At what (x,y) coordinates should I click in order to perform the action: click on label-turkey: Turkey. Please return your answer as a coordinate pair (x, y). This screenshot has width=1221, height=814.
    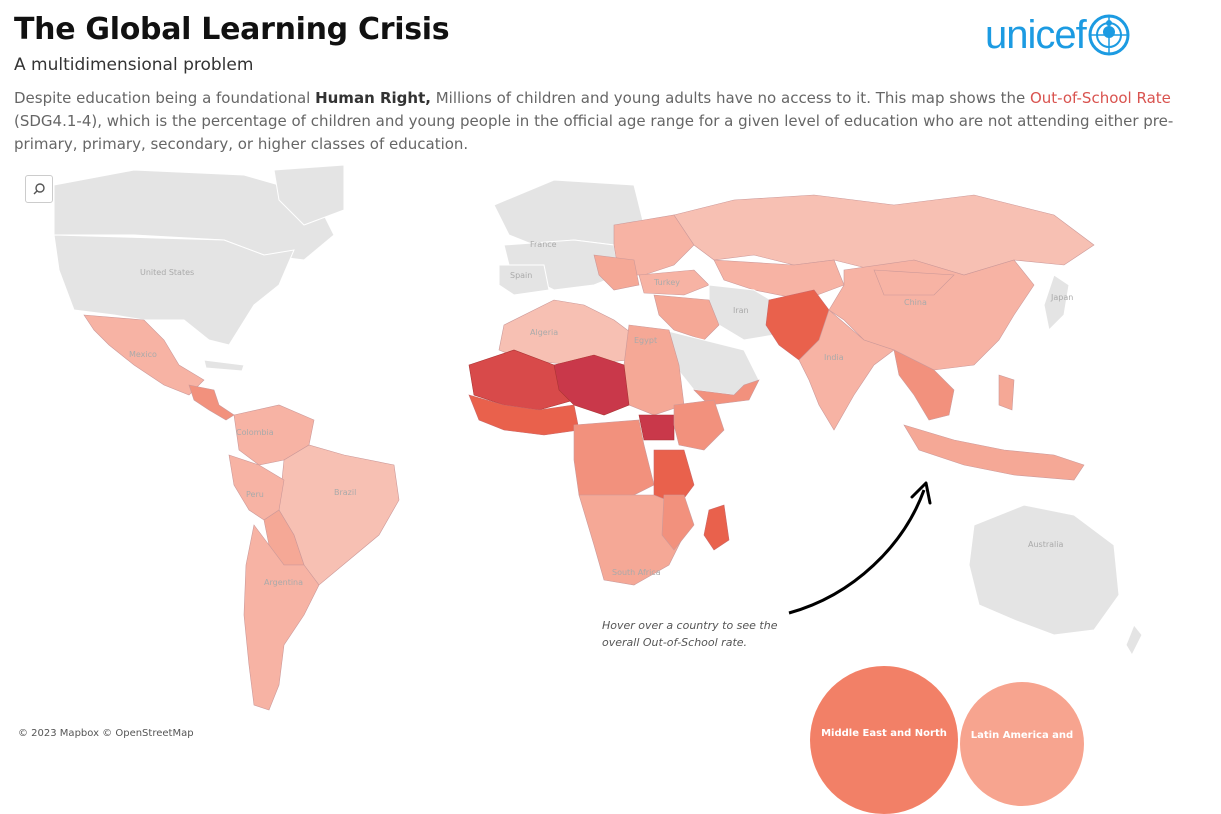
    Looking at the image, I should click on (666, 282).